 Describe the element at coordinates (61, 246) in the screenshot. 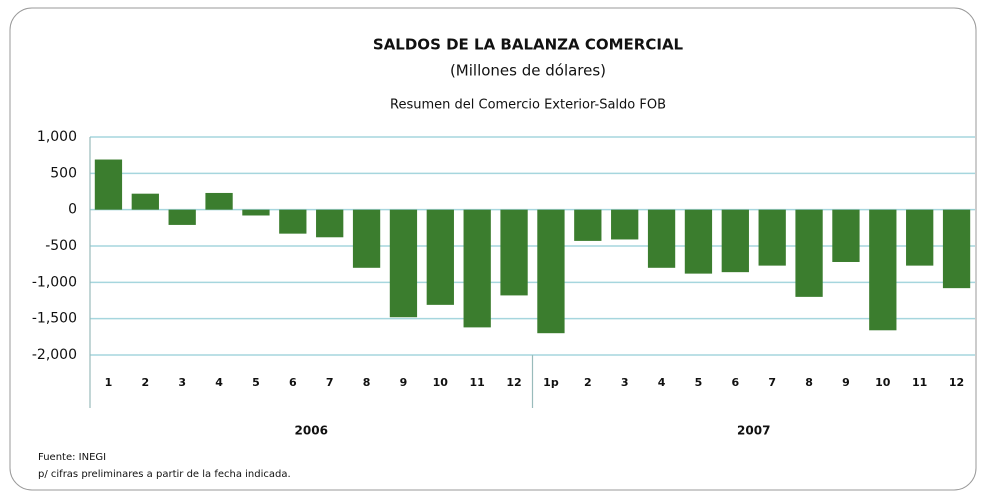

I see `y-tick-label: -500` at that location.